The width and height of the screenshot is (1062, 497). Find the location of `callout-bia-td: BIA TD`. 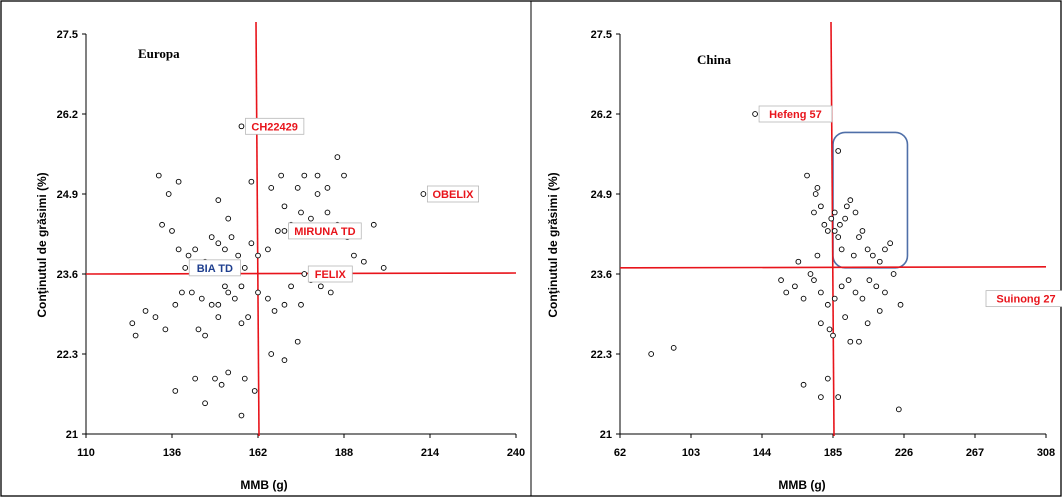

callout-bia-td: BIA TD is located at coordinates (214, 268).